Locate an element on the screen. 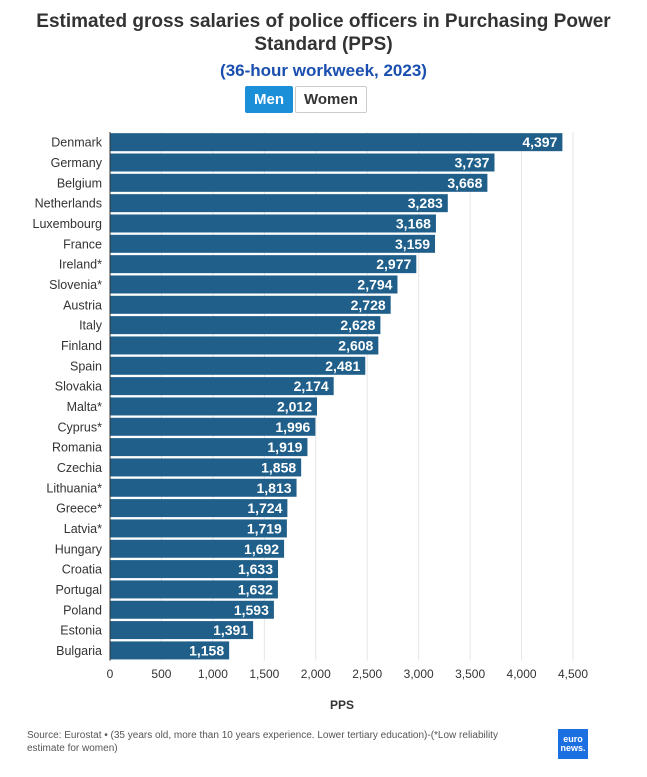 The width and height of the screenshot is (647, 777). x-axis-title: PPS is located at coordinates (342, 705).